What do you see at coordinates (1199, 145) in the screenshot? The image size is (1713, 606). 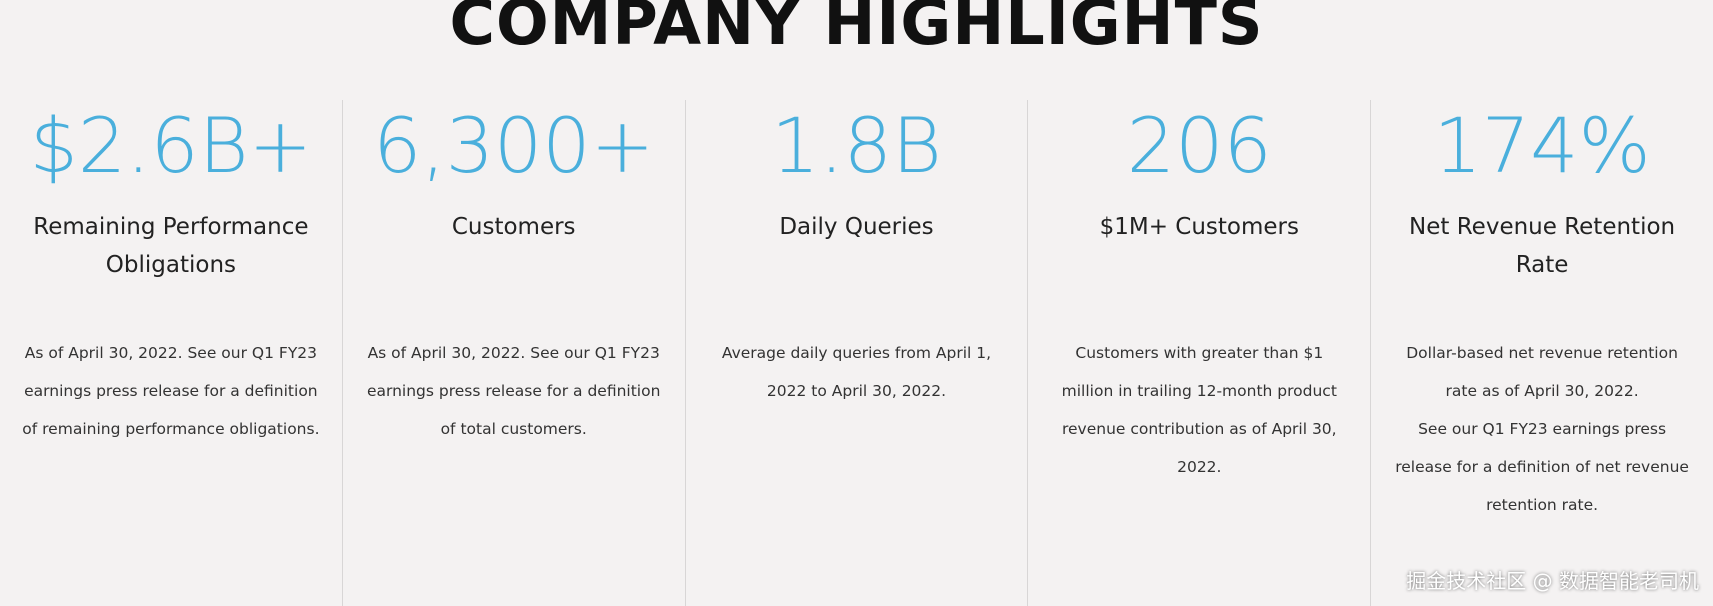 I see `stat-value: 206` at bounding box center [1199, 145].